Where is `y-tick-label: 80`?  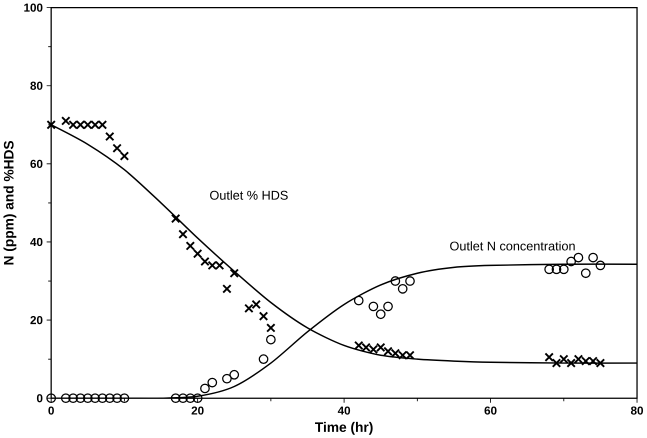 y-tick-label: 80 is located at coordinates (36, 86).